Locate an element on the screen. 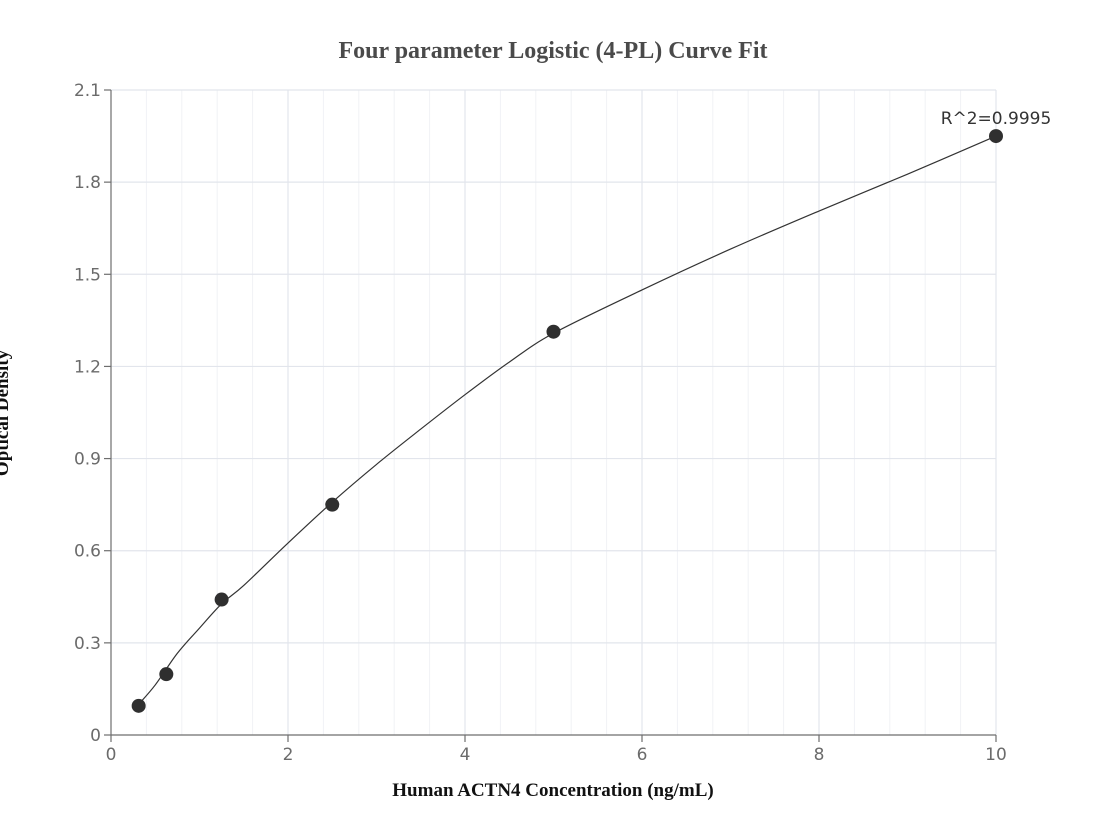 This screenshot has height=840, width=1107. r-squared-annotation: R^2=0.9995 is located at coordinates (996, 119).